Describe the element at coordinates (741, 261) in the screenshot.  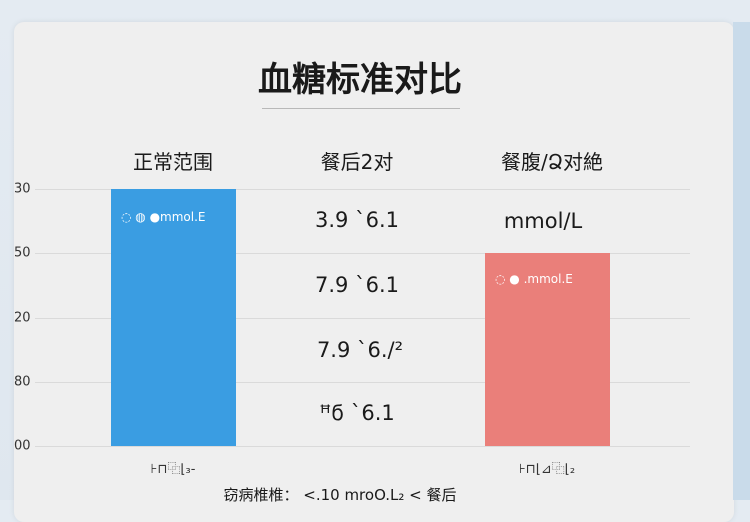
I see `background-edge` at that location.